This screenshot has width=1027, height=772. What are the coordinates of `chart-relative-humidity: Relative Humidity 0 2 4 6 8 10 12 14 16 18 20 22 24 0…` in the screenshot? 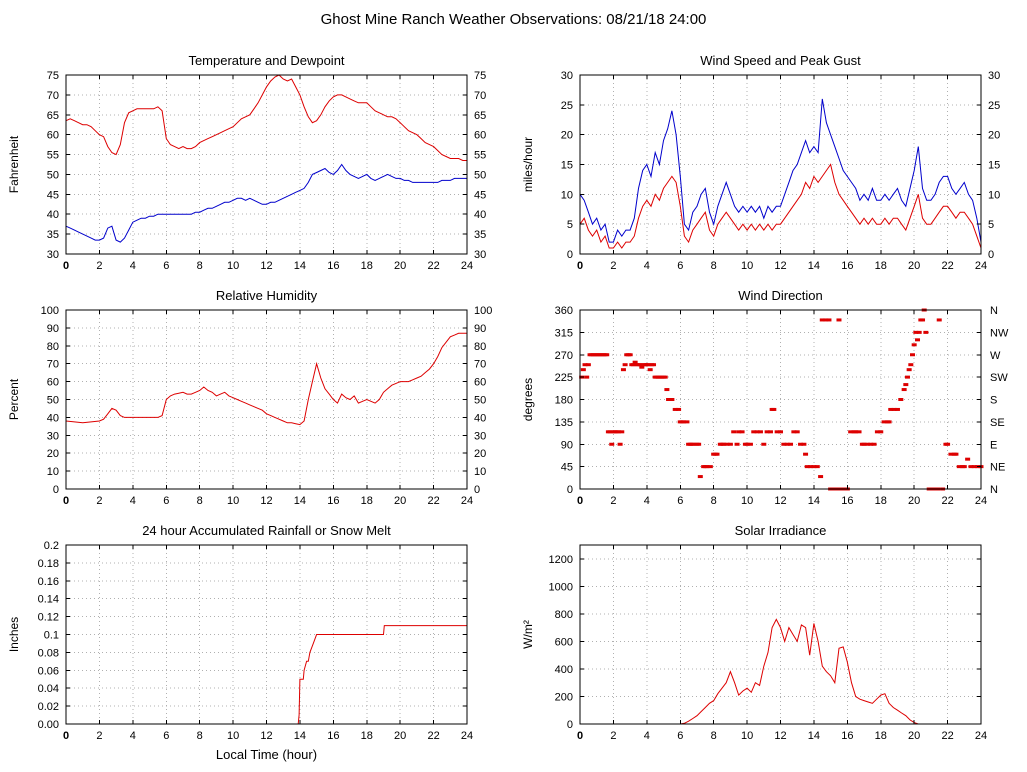 It's located at (256, 397).